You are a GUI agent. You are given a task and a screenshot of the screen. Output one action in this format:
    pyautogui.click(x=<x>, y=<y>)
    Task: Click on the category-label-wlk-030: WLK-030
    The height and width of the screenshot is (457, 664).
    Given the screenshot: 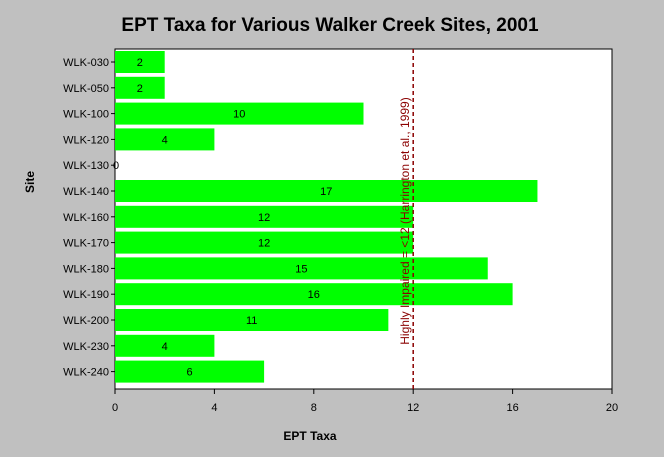 What is the action you would take?
    pyautogui.click(x=86, y=63)
    